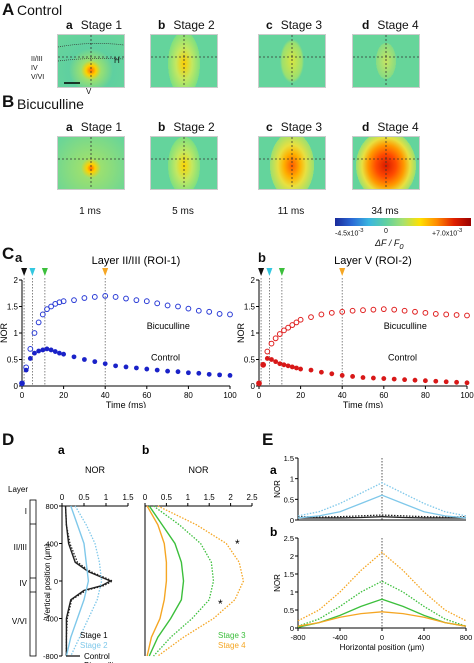 Image resolution: width=474 pixels, height=663 pixels. What do you see at coordinates (382, 637) in the screenshot?
I see `eb-xtick-label: 0` at bounding box center [382, 637].